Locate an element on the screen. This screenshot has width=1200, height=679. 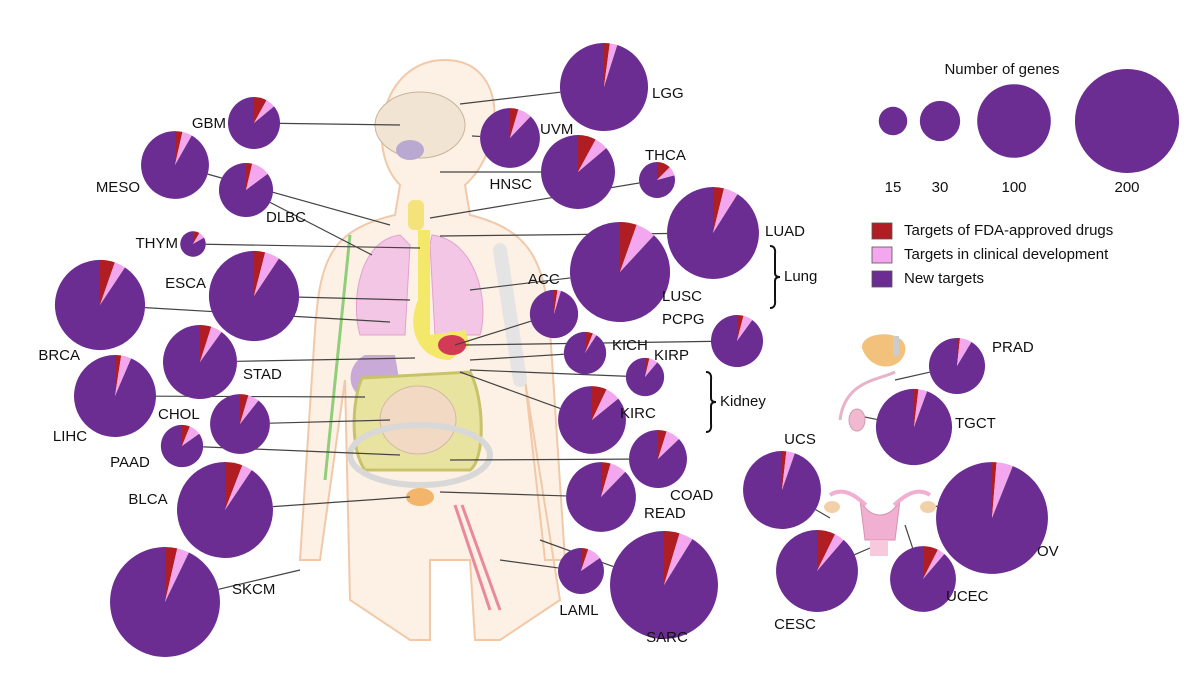
cancer-label: LUSC is located at coordinates (682, 296).